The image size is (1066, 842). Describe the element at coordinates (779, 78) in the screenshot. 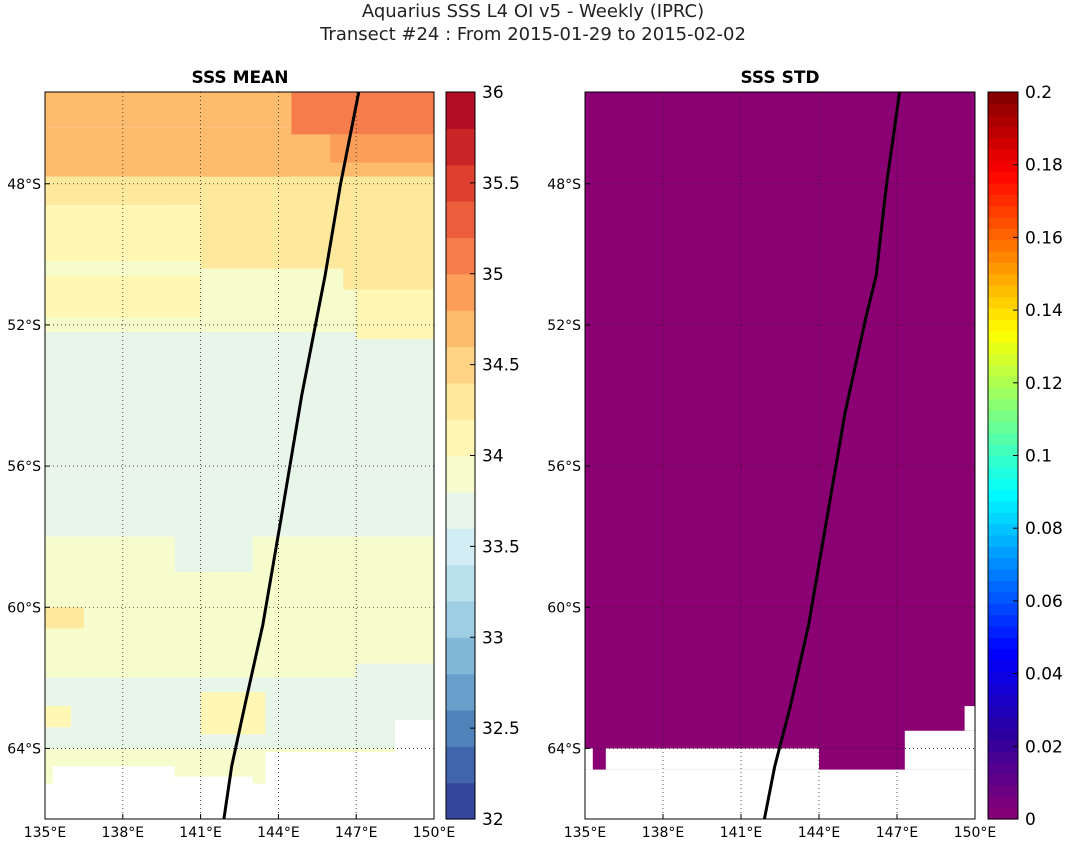

I see `sss-std-title: SSS STD` at that location.